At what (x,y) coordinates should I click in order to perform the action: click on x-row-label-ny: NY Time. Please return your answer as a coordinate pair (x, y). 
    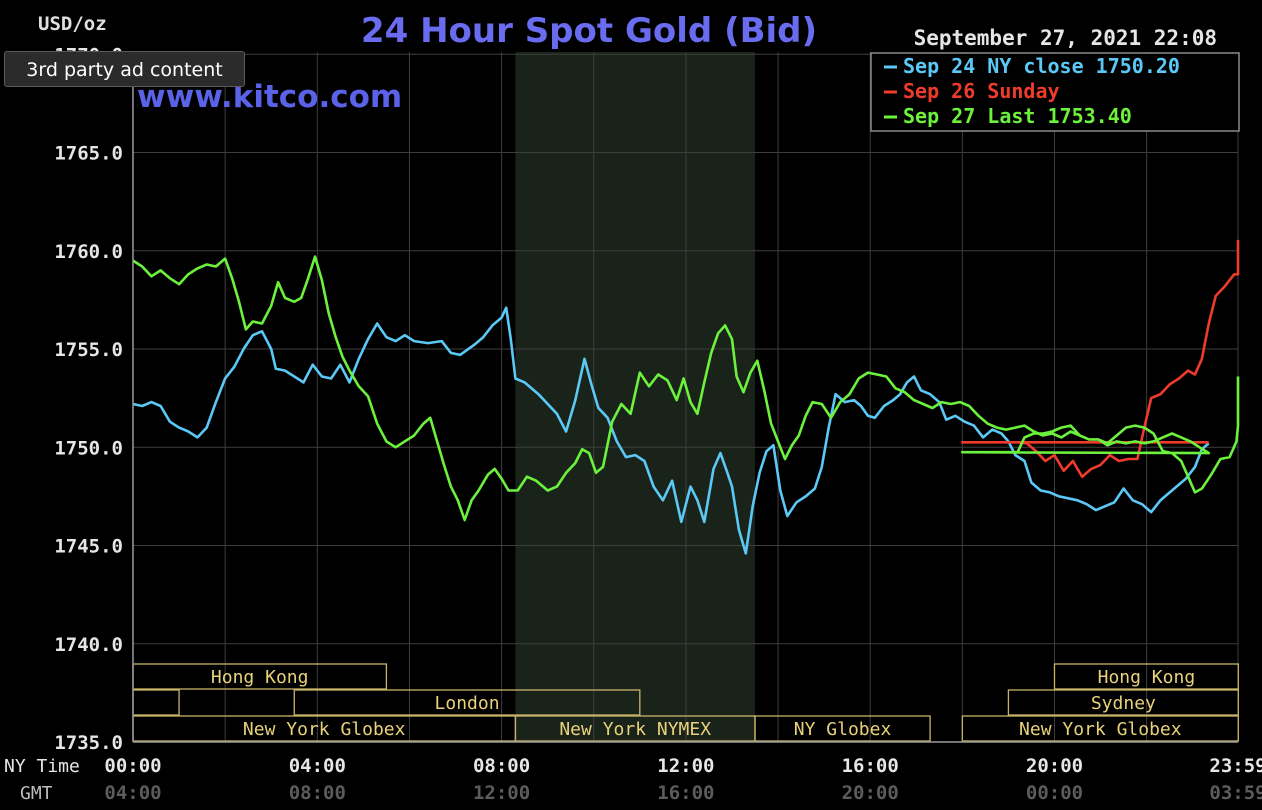
    Looking at the image, I should click on (42, 766).